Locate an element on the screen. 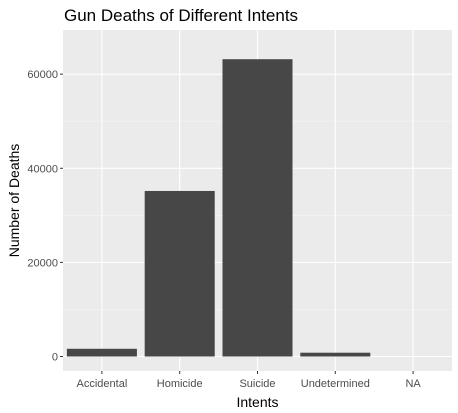  x-axis-ticks: Accidental Homicide Suicide Undetermined NA is located at coordinates (249, 380).